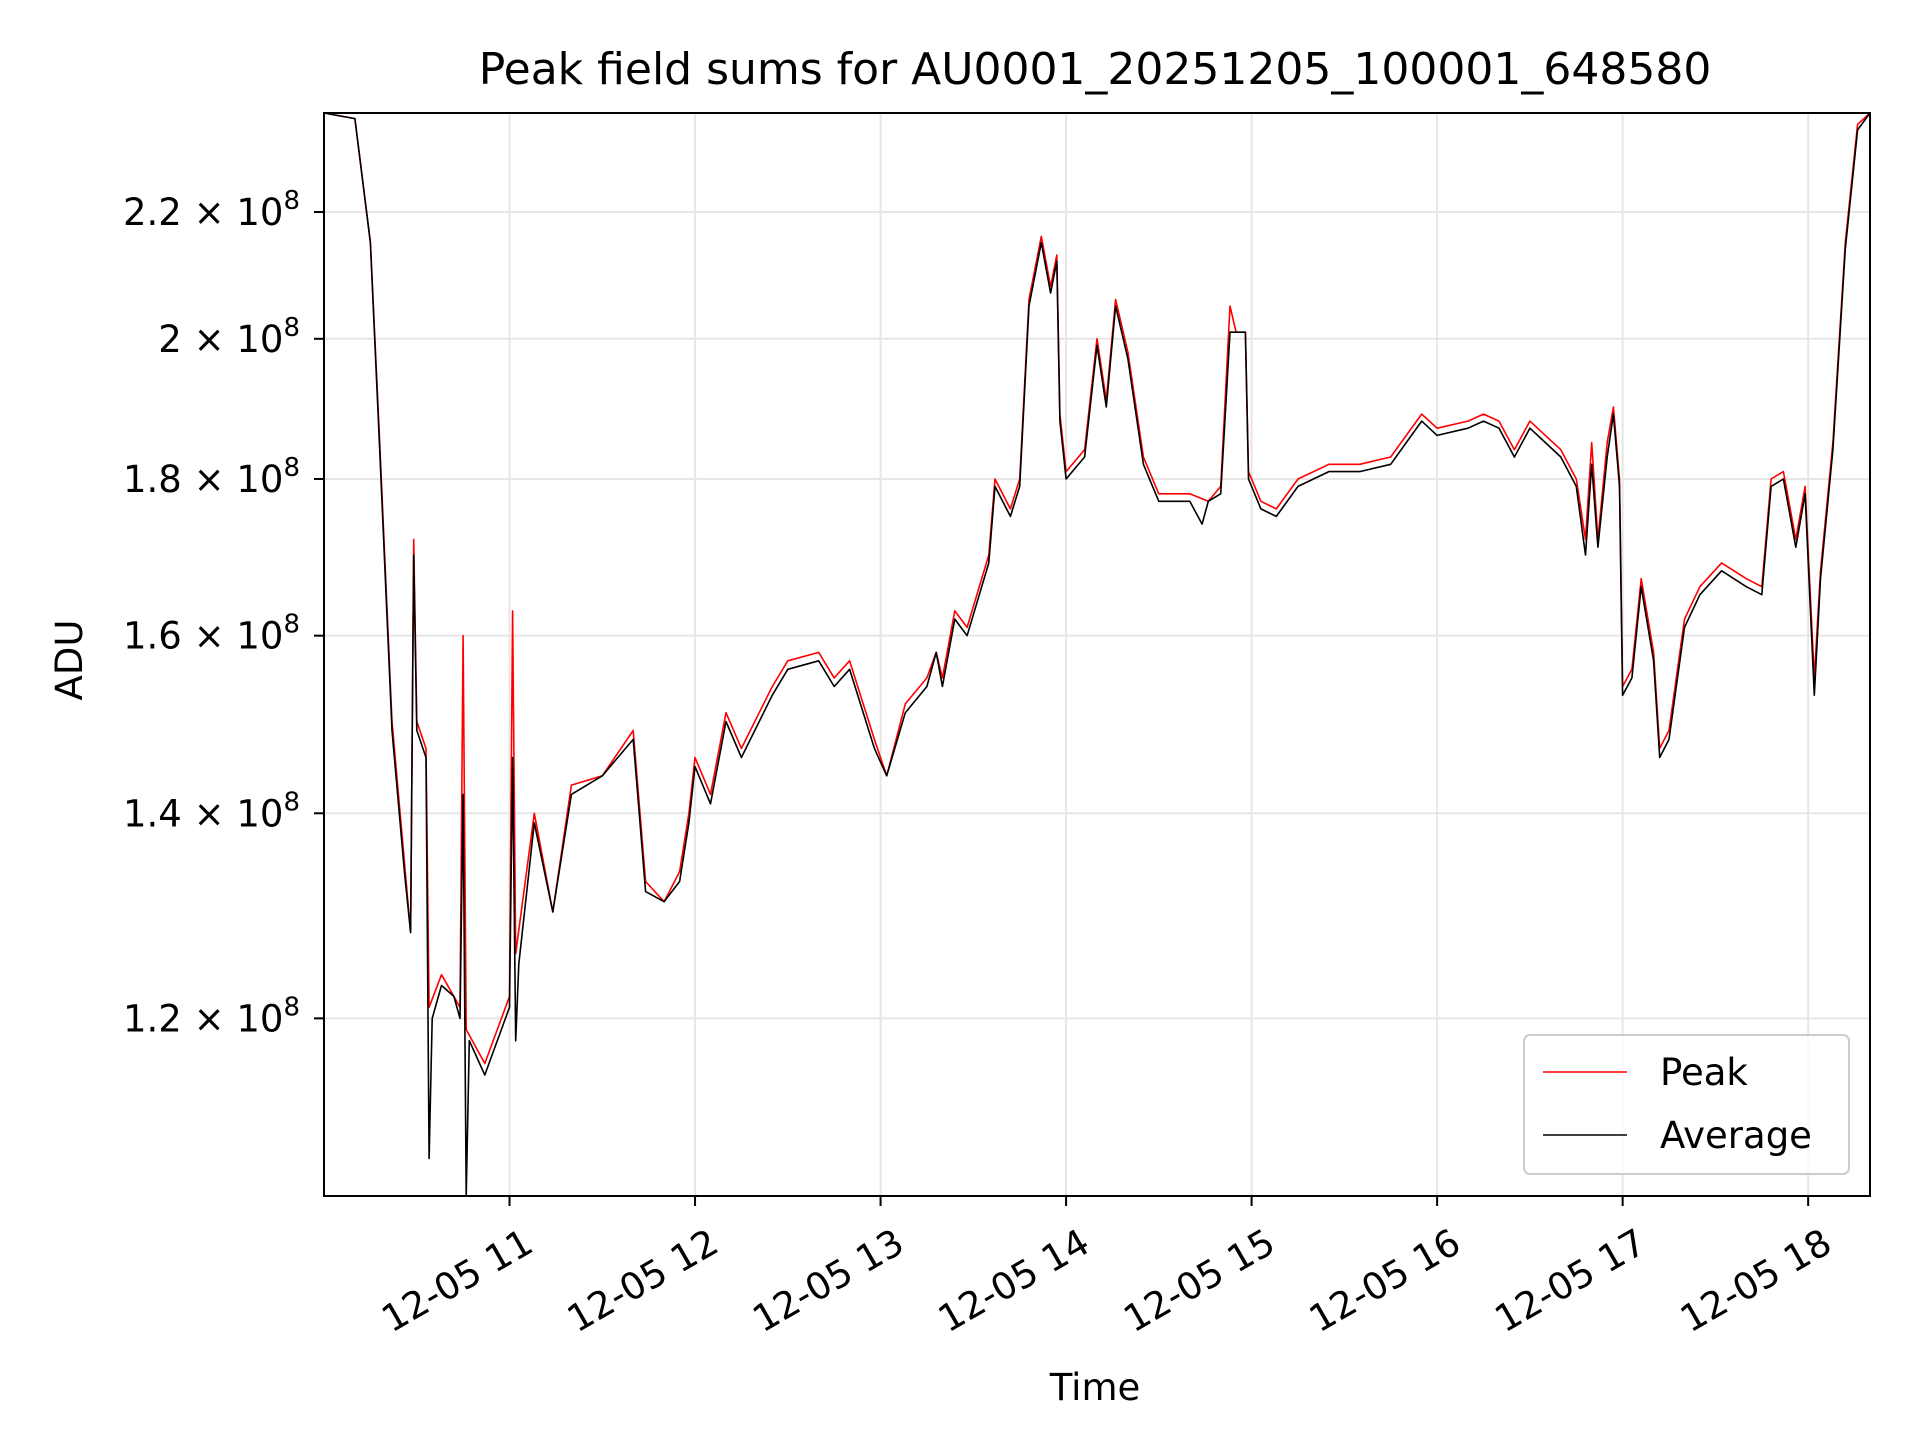  I want to click on y-axis-label: ADU, so click(69, 660).